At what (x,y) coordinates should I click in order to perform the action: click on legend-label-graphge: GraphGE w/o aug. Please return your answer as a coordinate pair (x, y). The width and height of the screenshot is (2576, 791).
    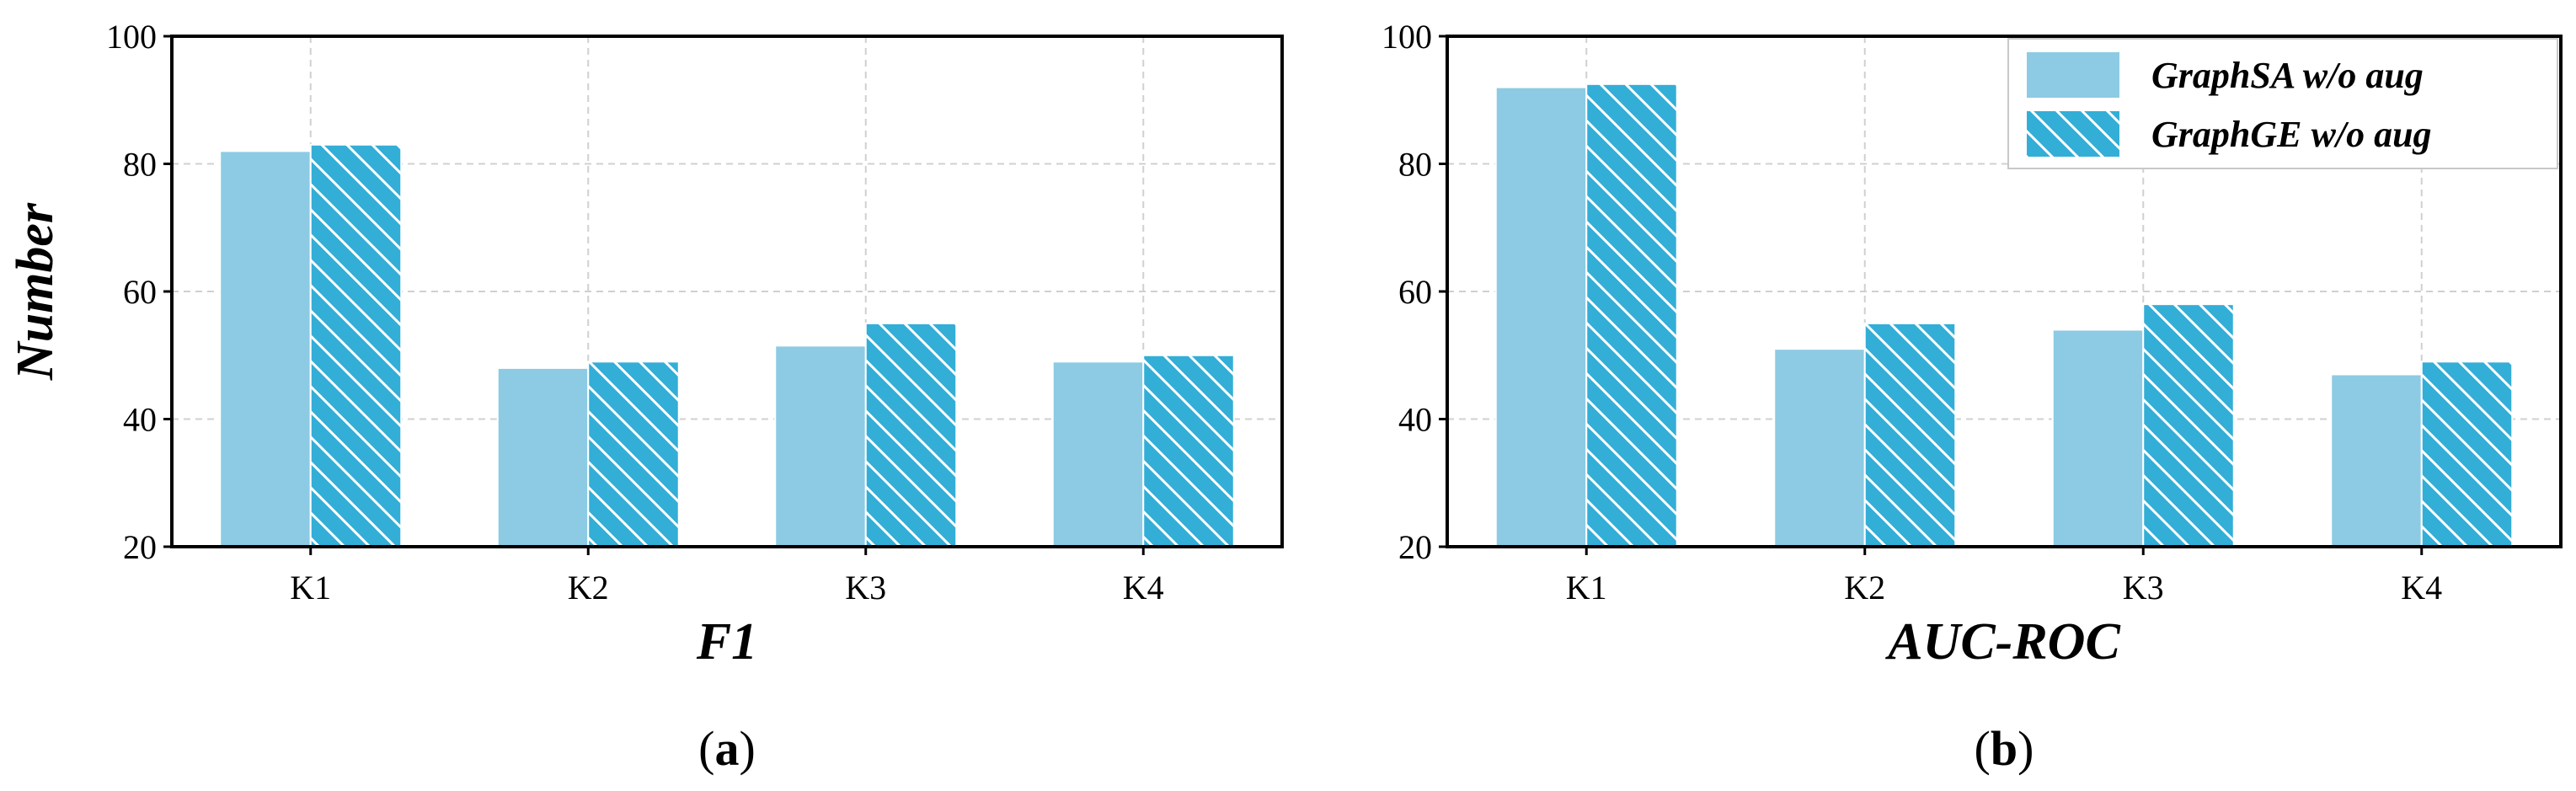
    Looking at the image, I should click on (2291, 134).